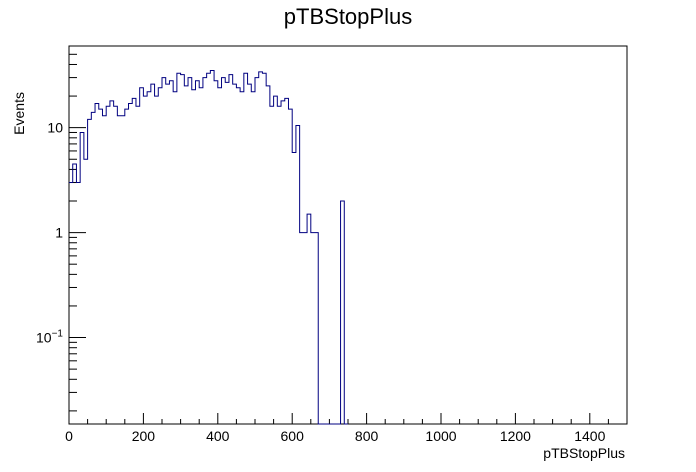 Image resolution: width=696 pixels, height=472 pixels. I want to click on chart-title: pTBStopPlus, so click(348, 16).